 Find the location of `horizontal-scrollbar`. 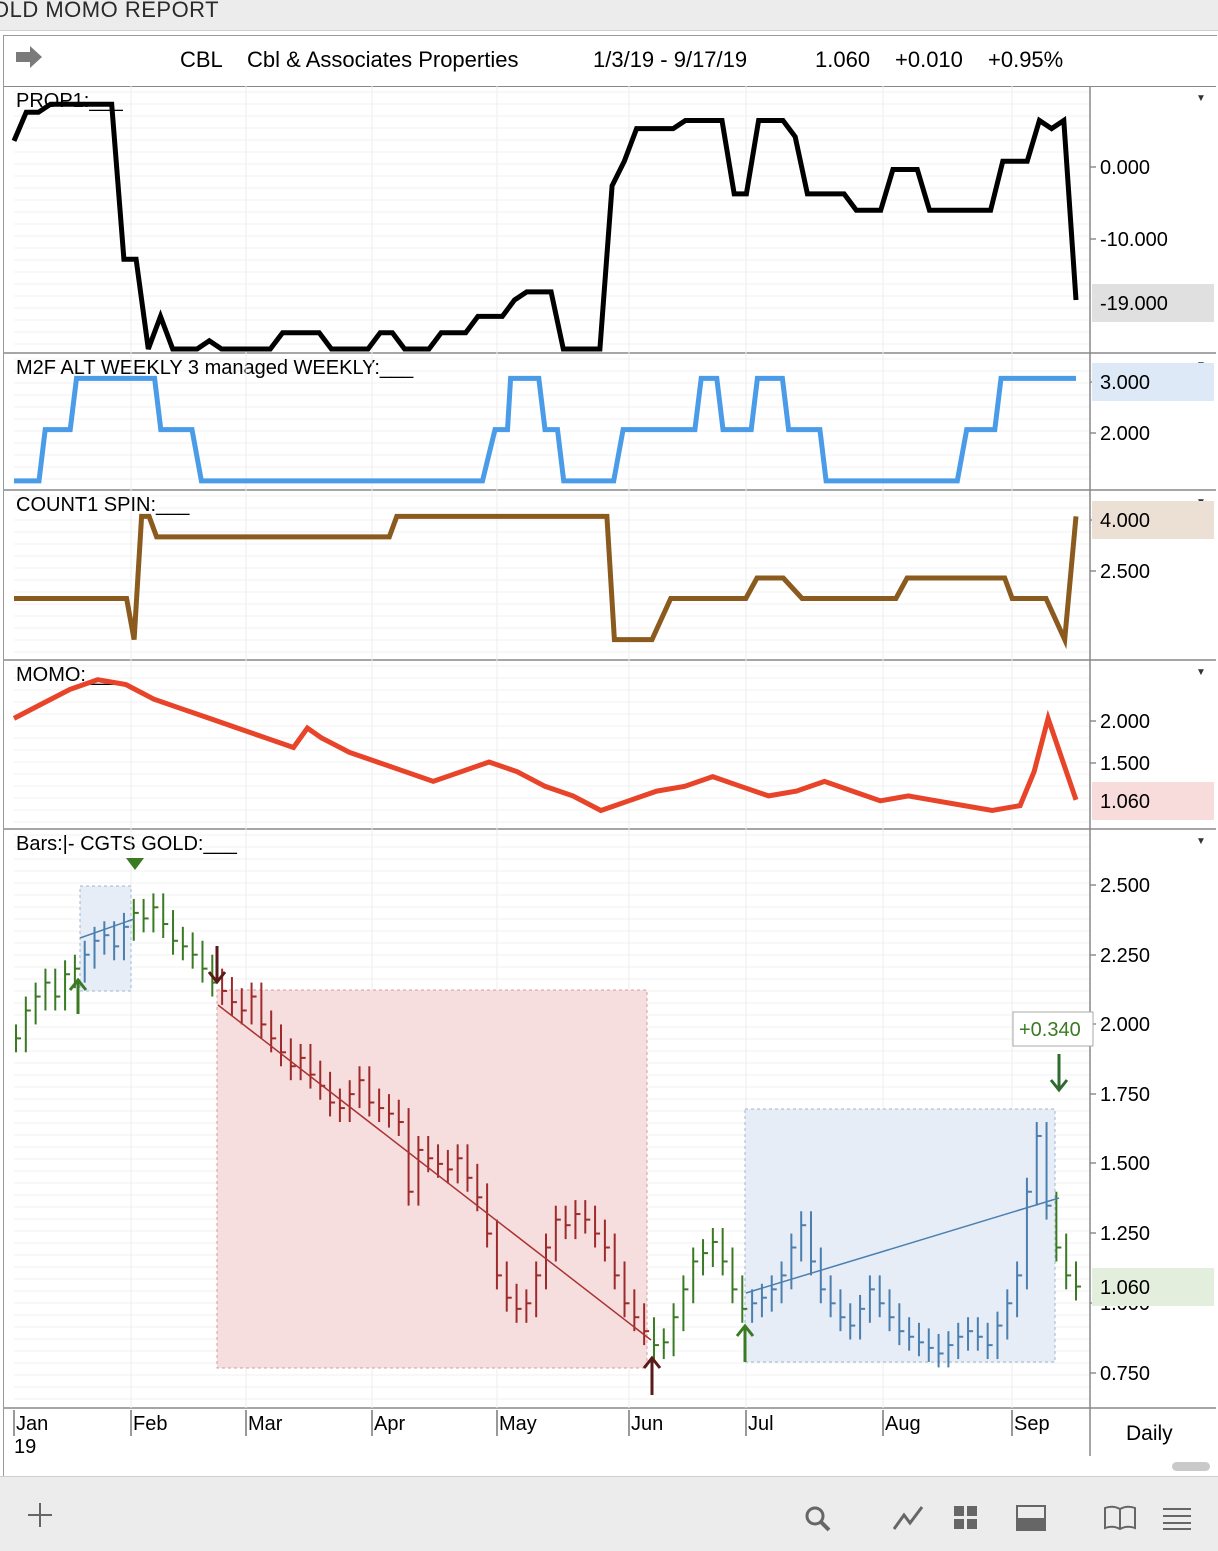

horizontal-scrollbar is located at coordinates (1191, 1466).